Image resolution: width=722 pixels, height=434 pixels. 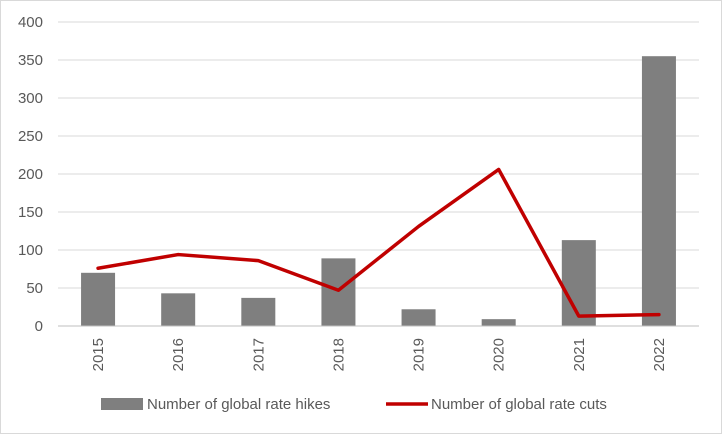 I want to click on x-tick-label: 2022, so click(x=659, y=354).